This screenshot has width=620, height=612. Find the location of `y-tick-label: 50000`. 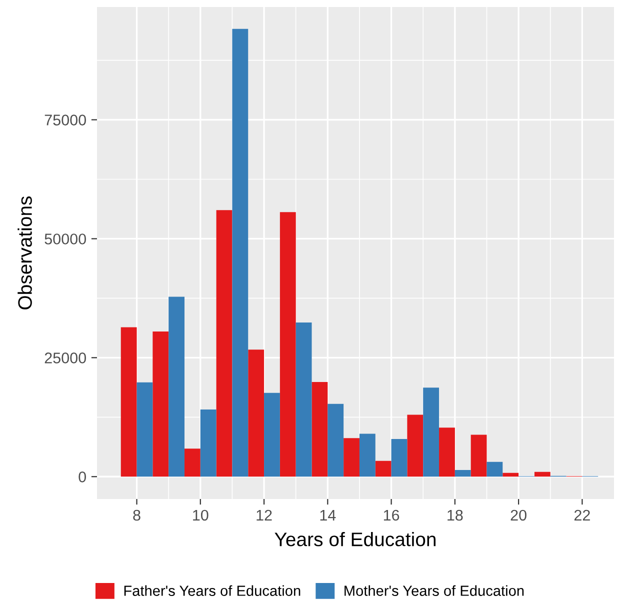

y-tick-label: 50000 is located at coordinates (65, 239).